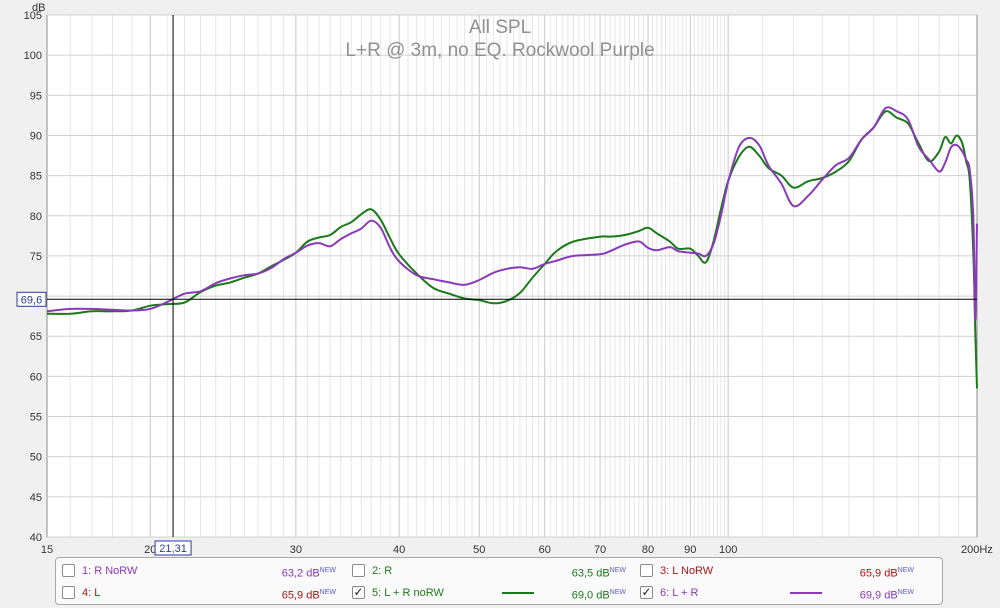 The image size is (1000, 608). What do you see at coordinates (33, 16) in the screenshot?
I see `y-tick-label: 105` at bounding box center [33, 16].